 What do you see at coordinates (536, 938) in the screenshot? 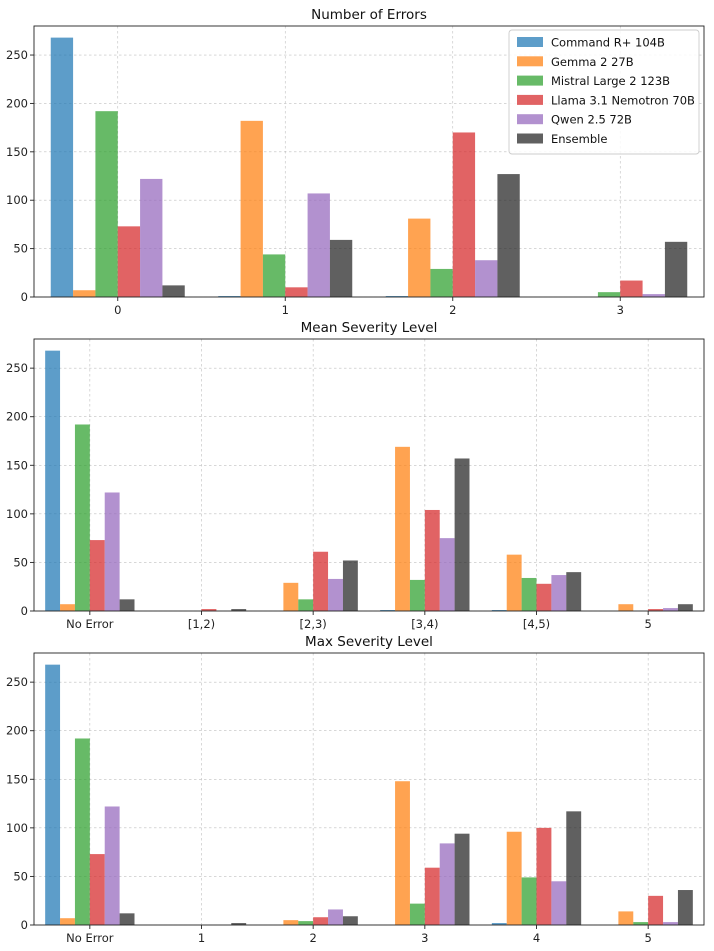
I see `x-tick-label: 4` at bounding box center [536, 938].